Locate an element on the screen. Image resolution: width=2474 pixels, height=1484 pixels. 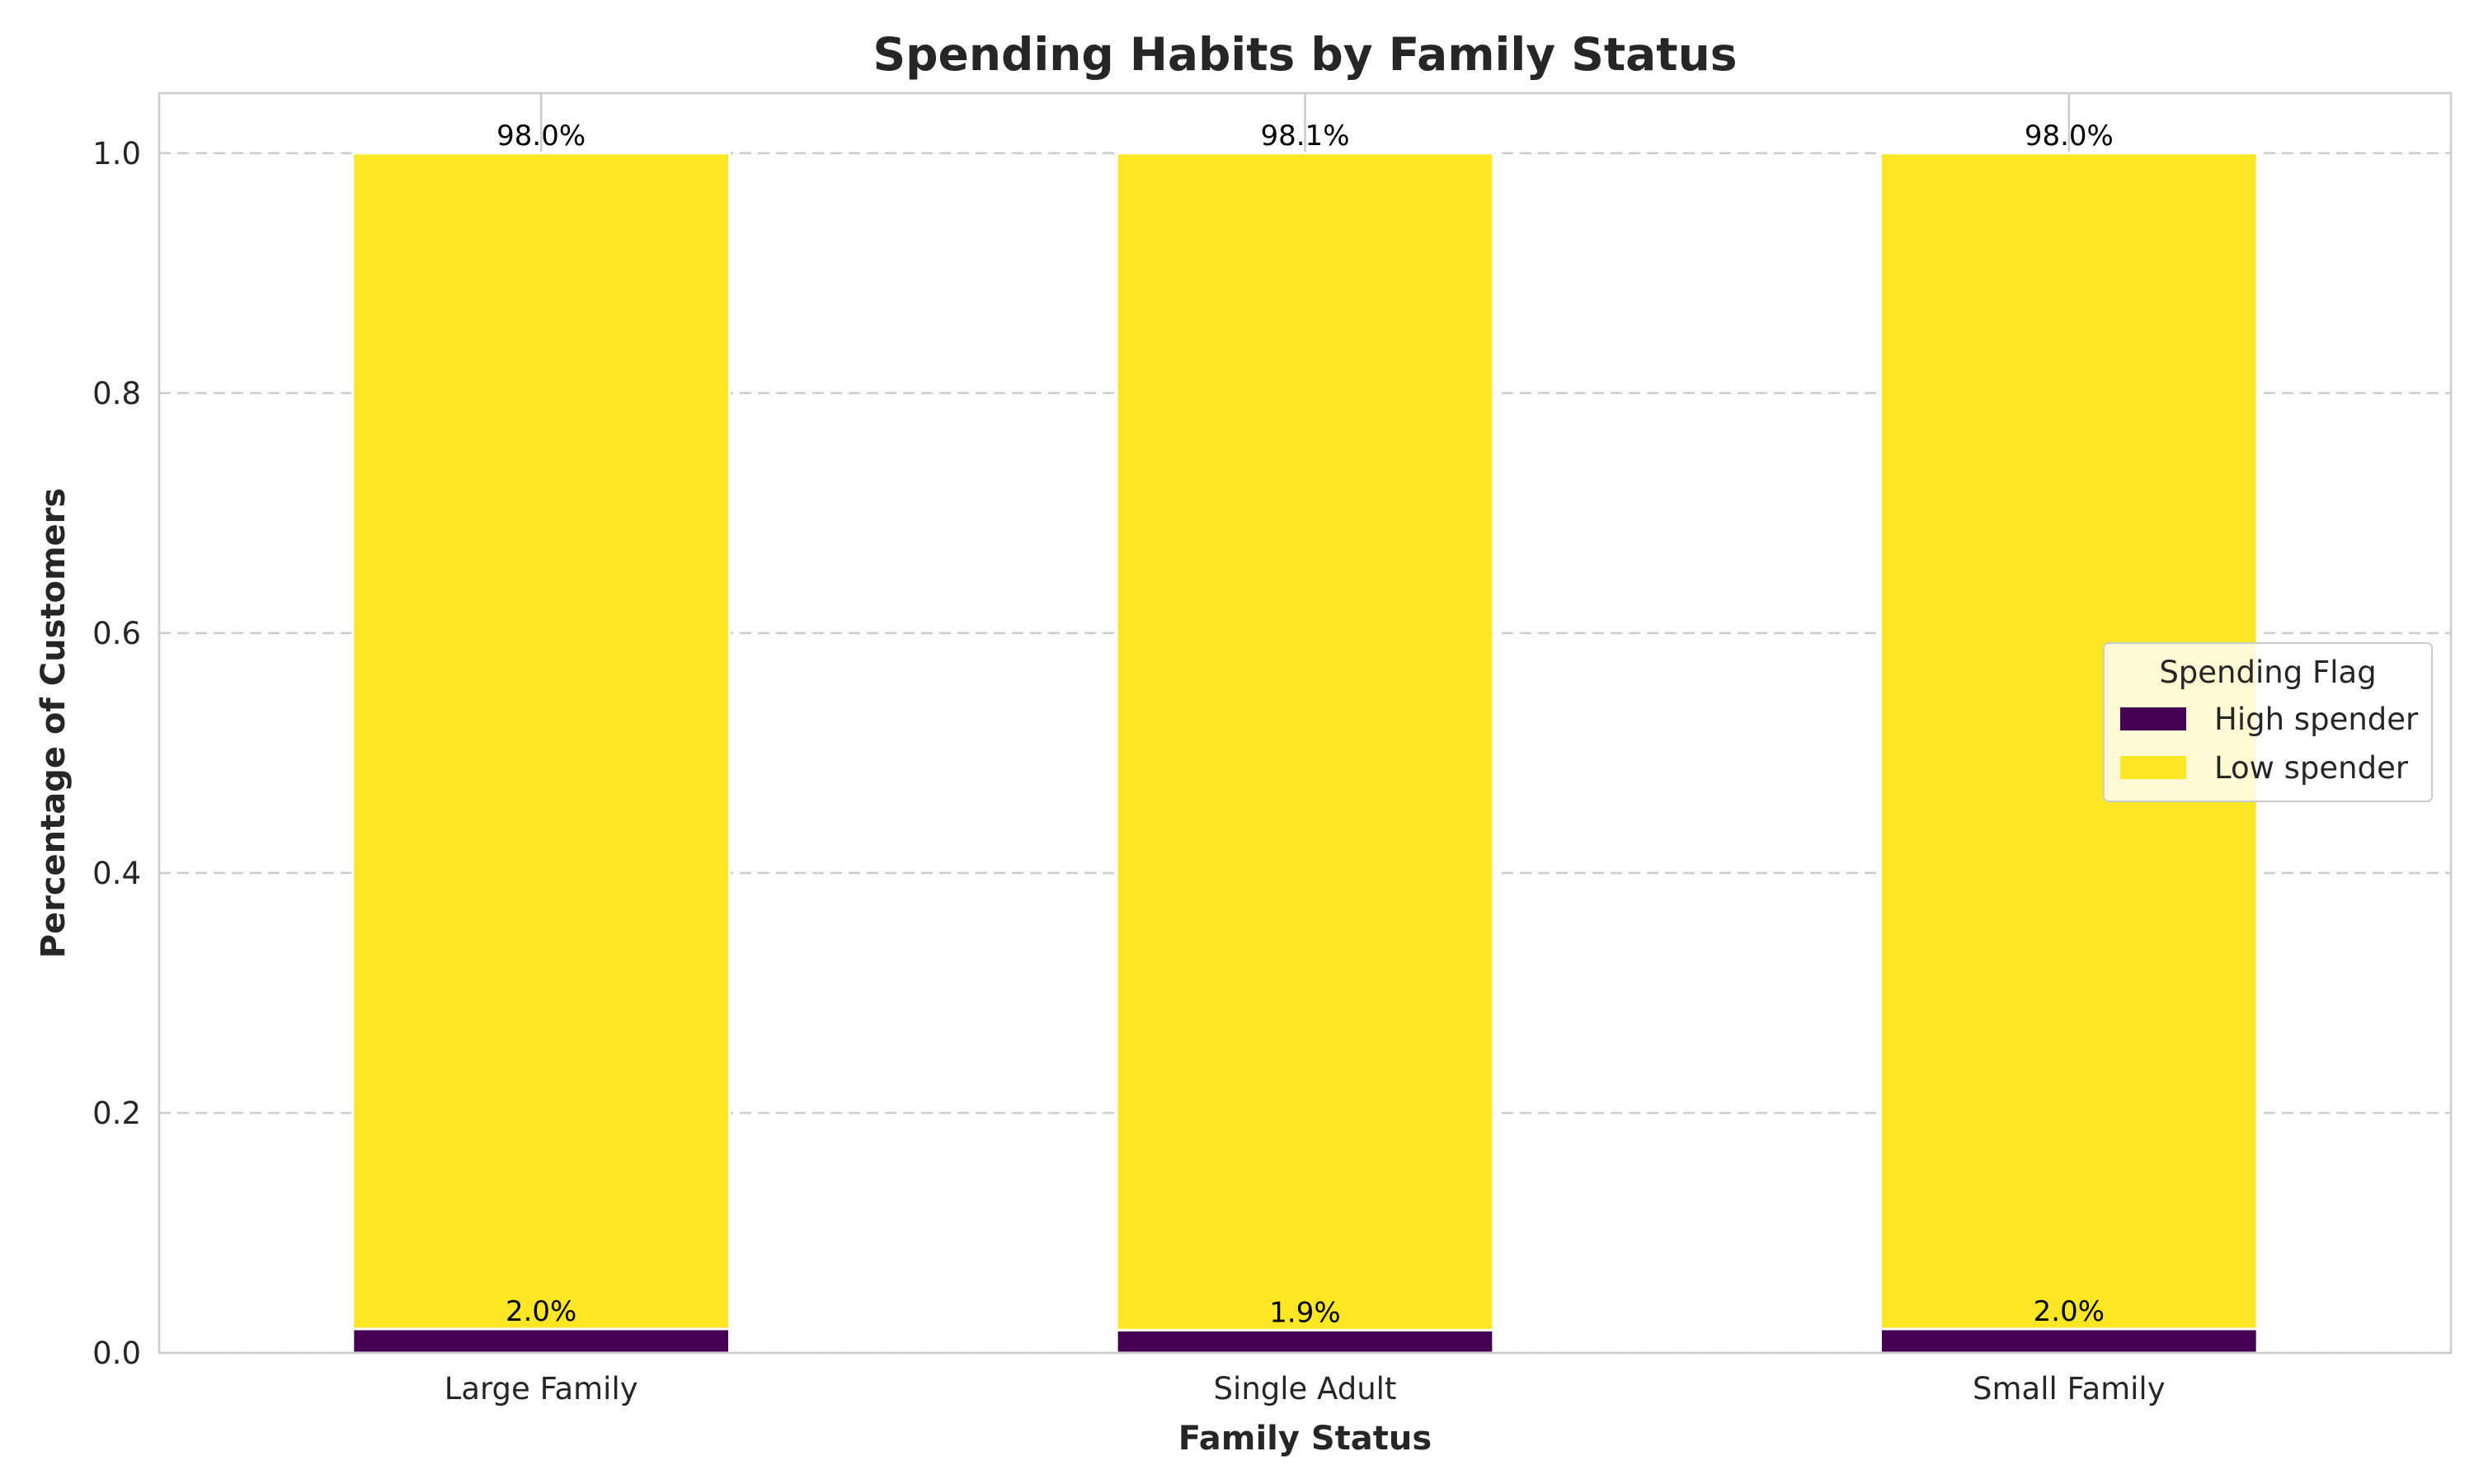
legend-swatch-low-spender is located at coordinates (2153, 767).